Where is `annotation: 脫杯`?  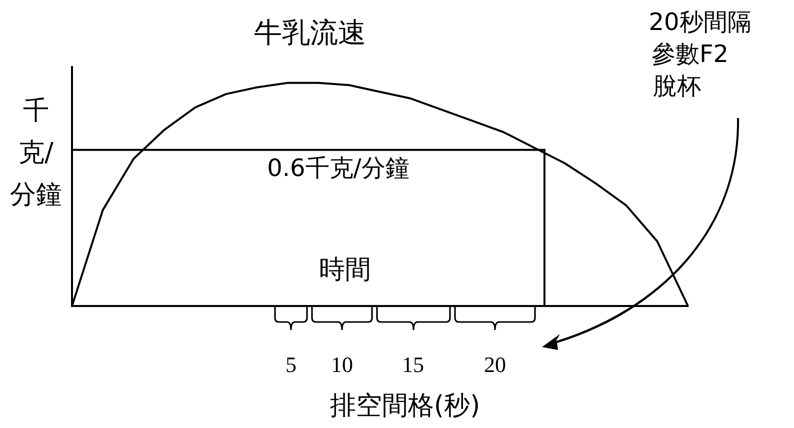
annotation: 脫杯 is located at coordinates (677, 86).